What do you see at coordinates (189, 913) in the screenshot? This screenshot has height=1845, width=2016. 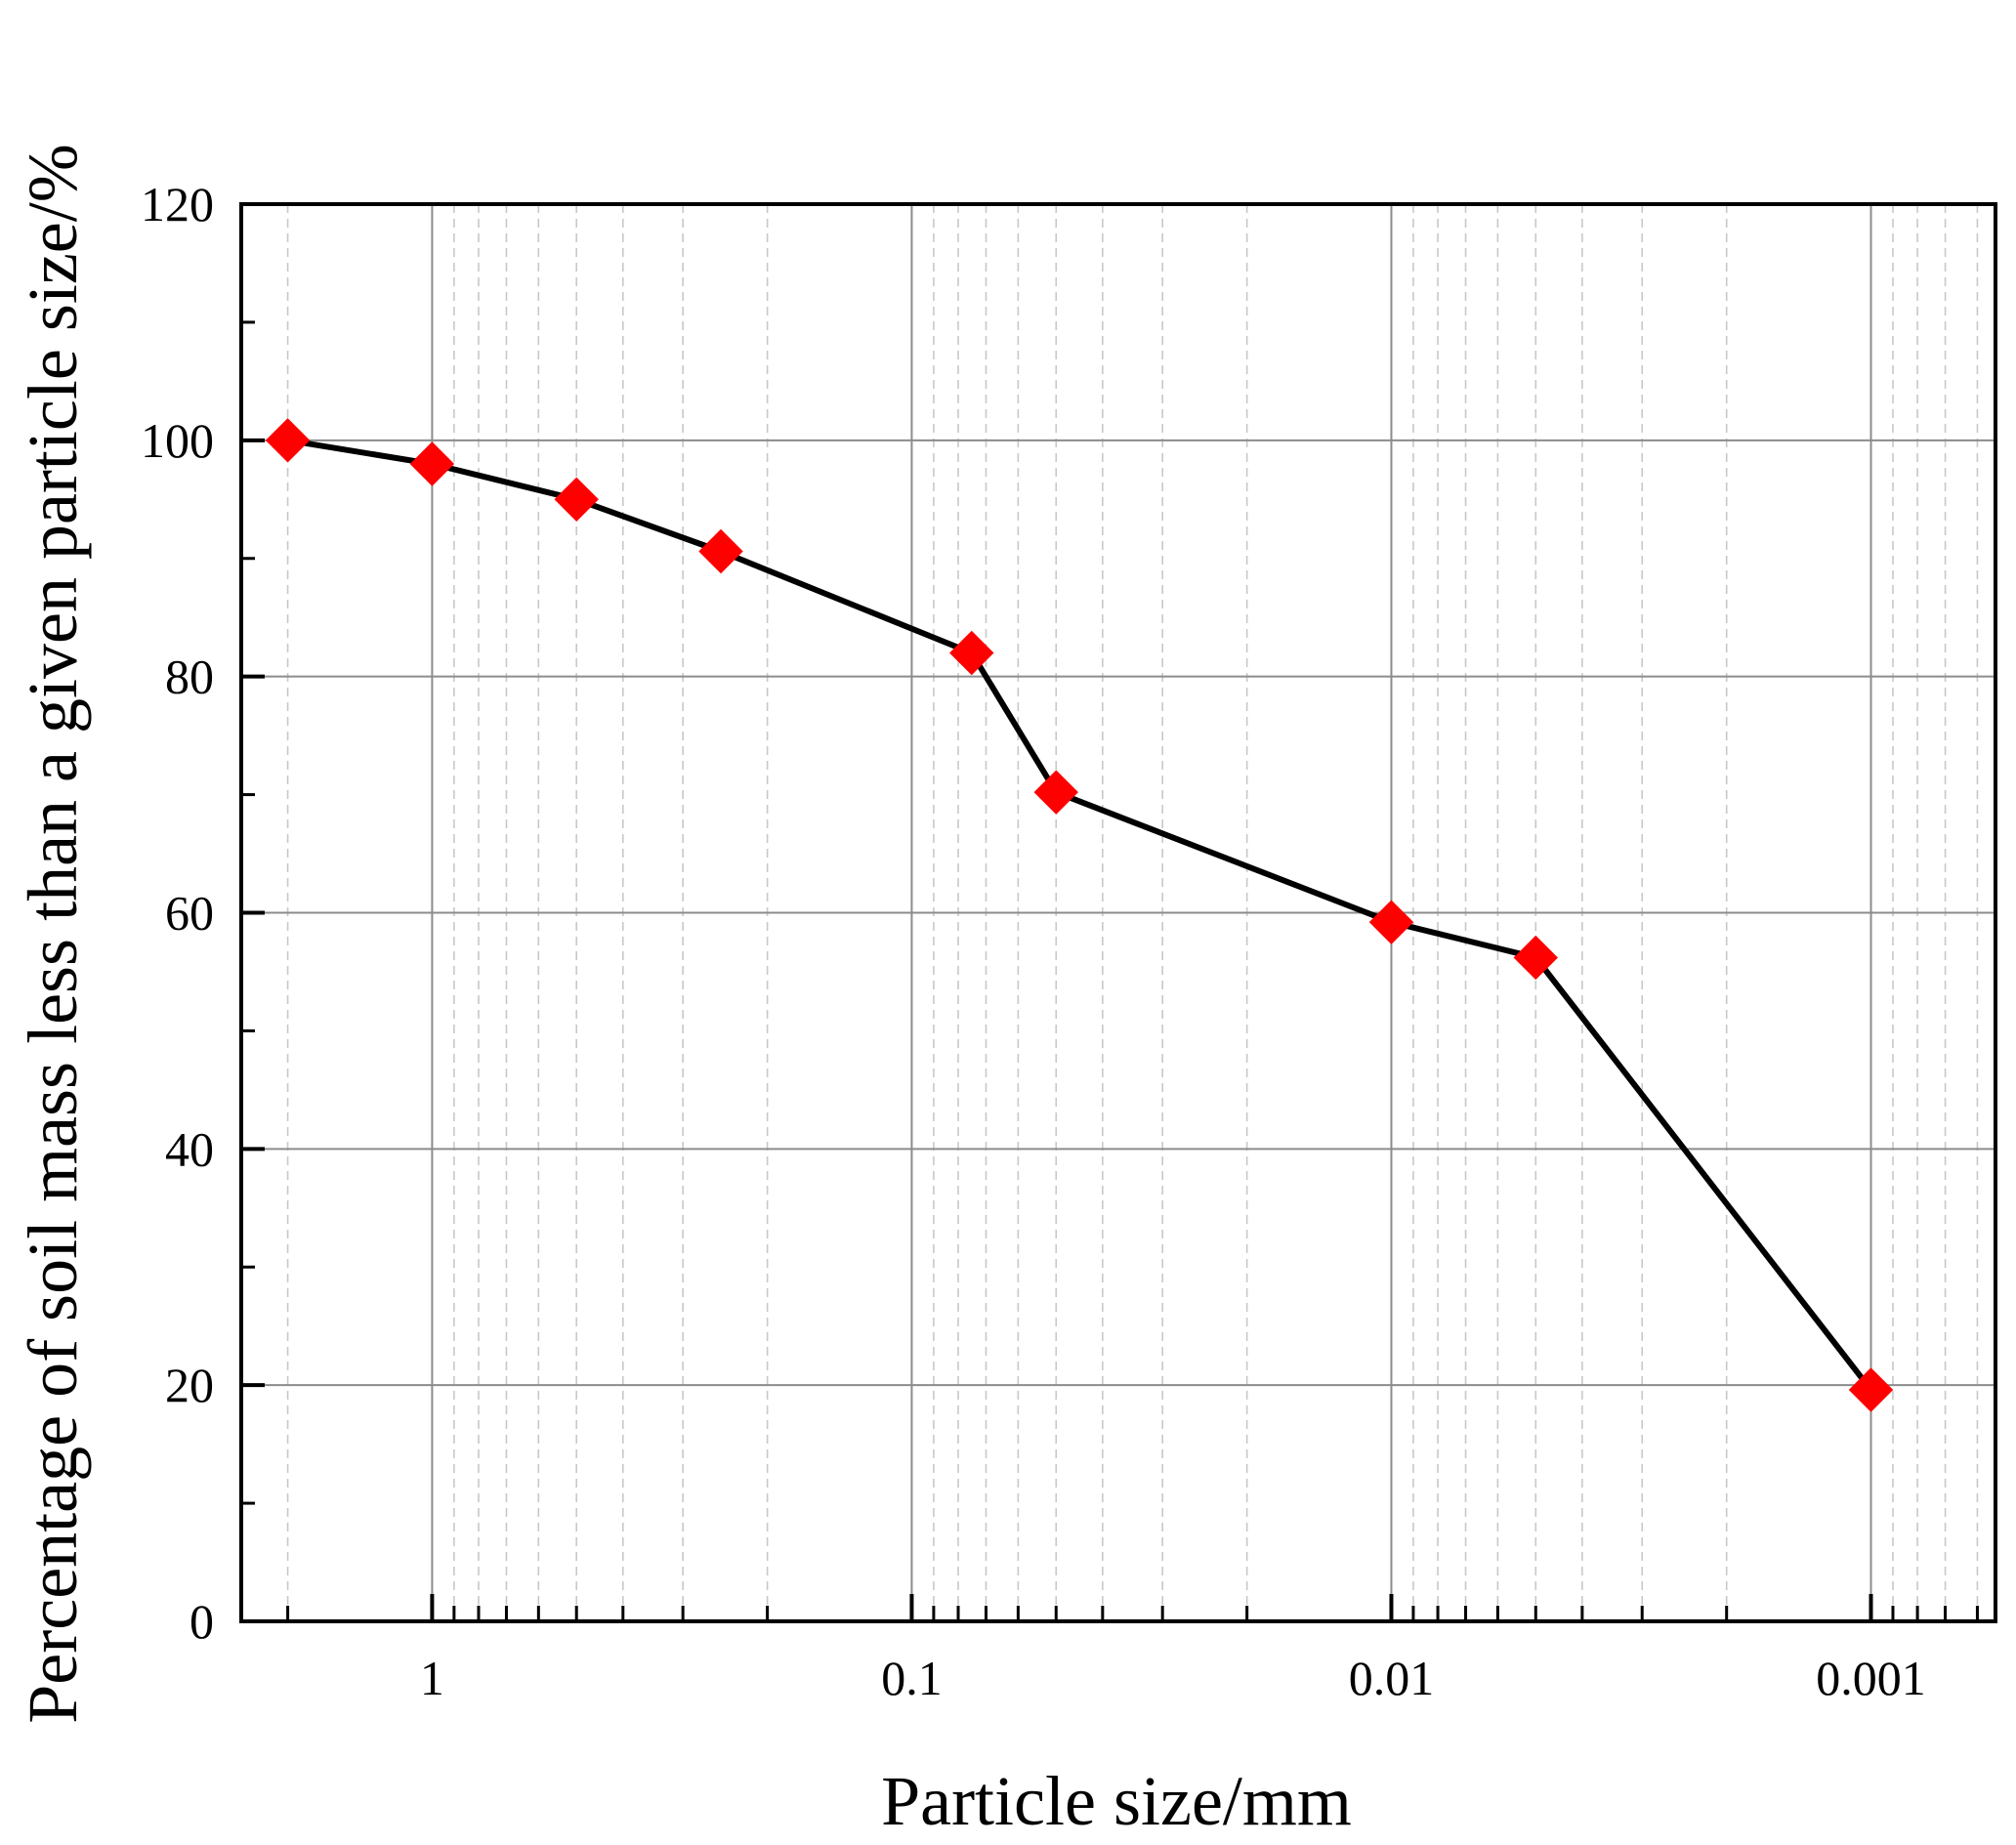 I see `y-tick-label: 60` at bounding box center [189, 913].